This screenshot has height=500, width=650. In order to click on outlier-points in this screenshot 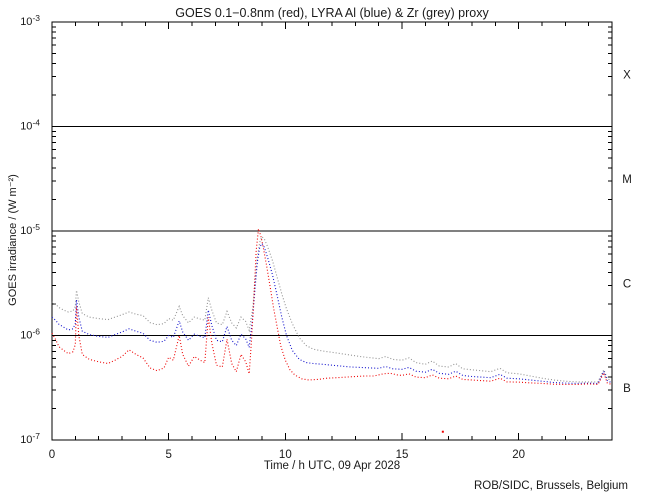, I will do `click(442, 431)`.